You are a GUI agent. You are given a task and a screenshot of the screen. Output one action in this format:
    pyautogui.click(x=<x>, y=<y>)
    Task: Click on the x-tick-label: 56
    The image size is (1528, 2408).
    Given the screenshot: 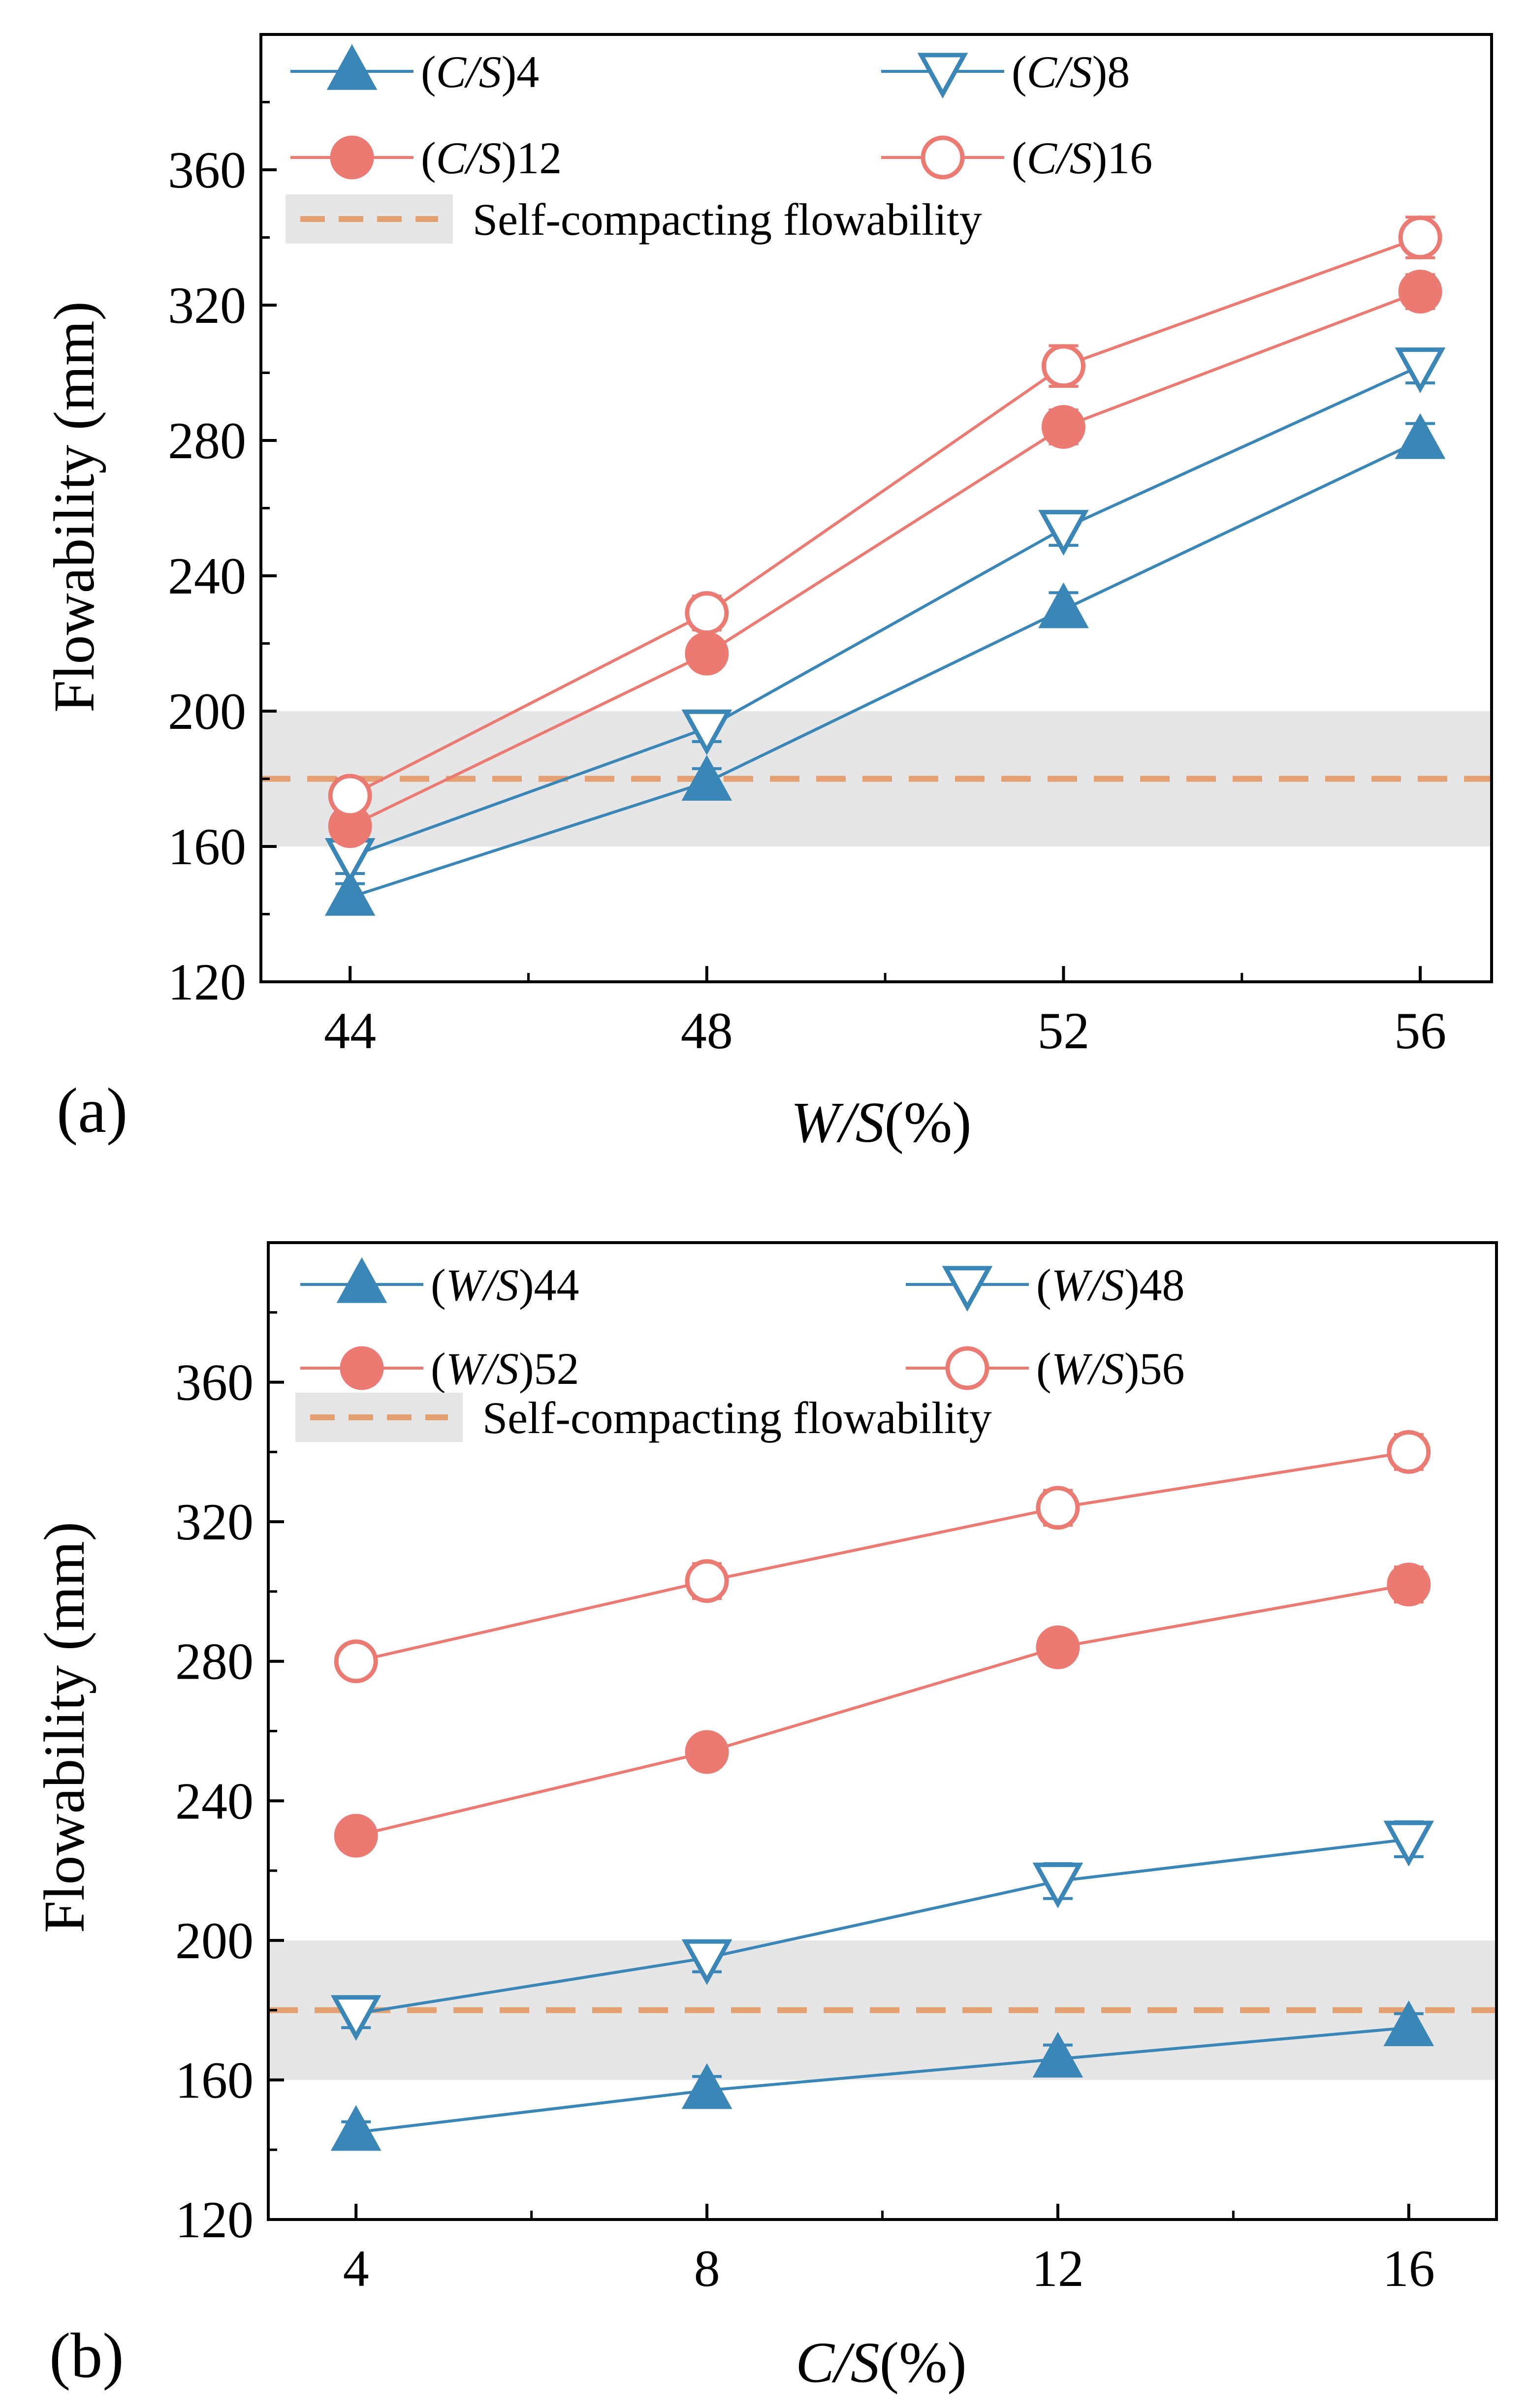 What is the action you would take?
    pyautogui.click(x=1420, y=1031)
    